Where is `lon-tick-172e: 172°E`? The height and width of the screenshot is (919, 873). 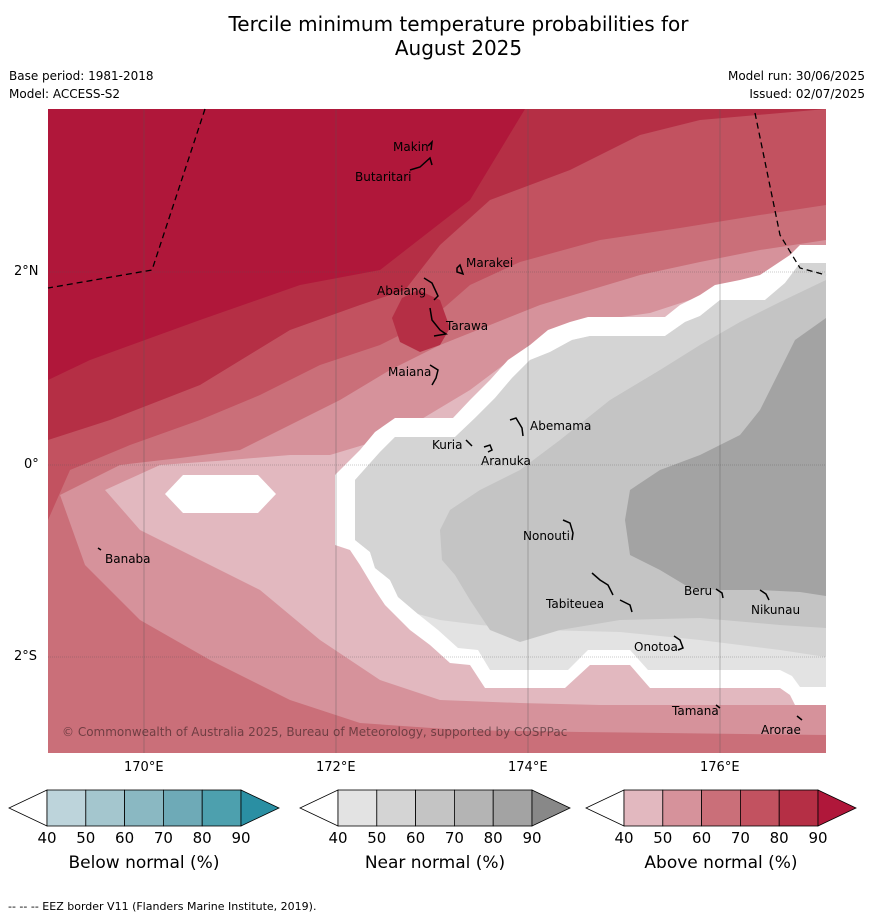 lon-tick-172e: 172°E is located at coordinates (336, 767).